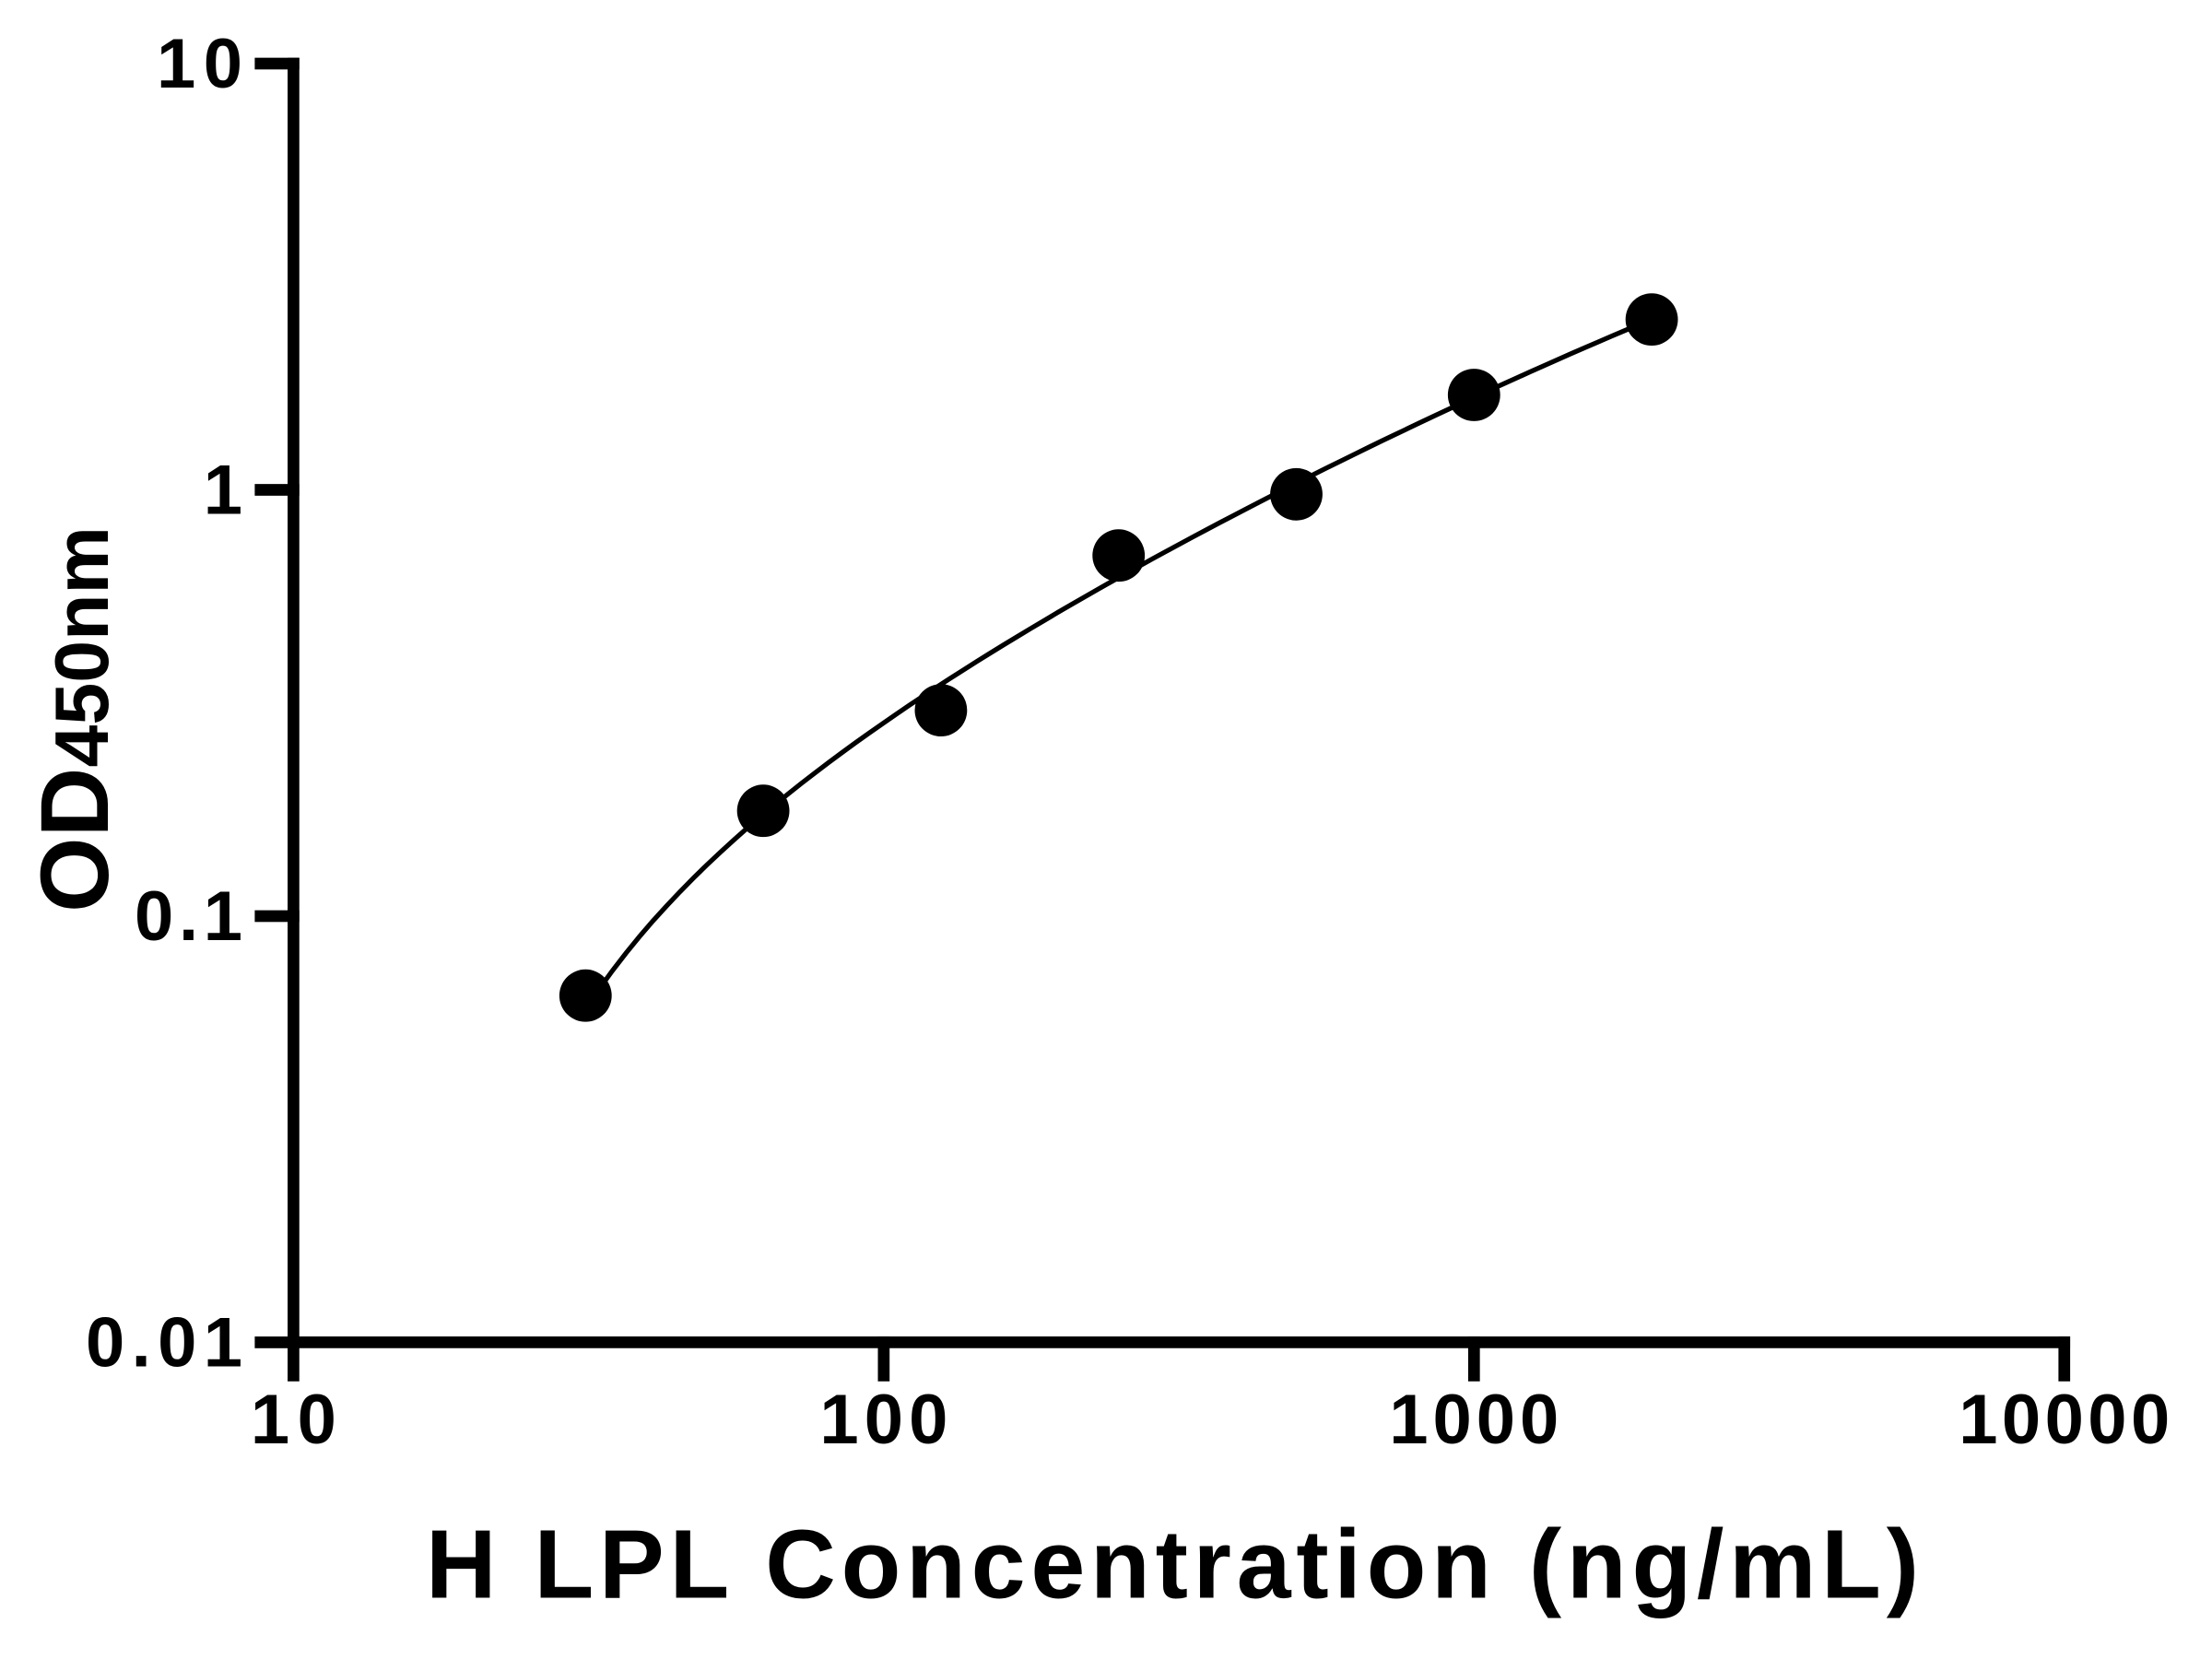 Image resolution: width=2212 pixels, height=1659 pixels. I want to click on svg-text: 100, so click(883, 1420).